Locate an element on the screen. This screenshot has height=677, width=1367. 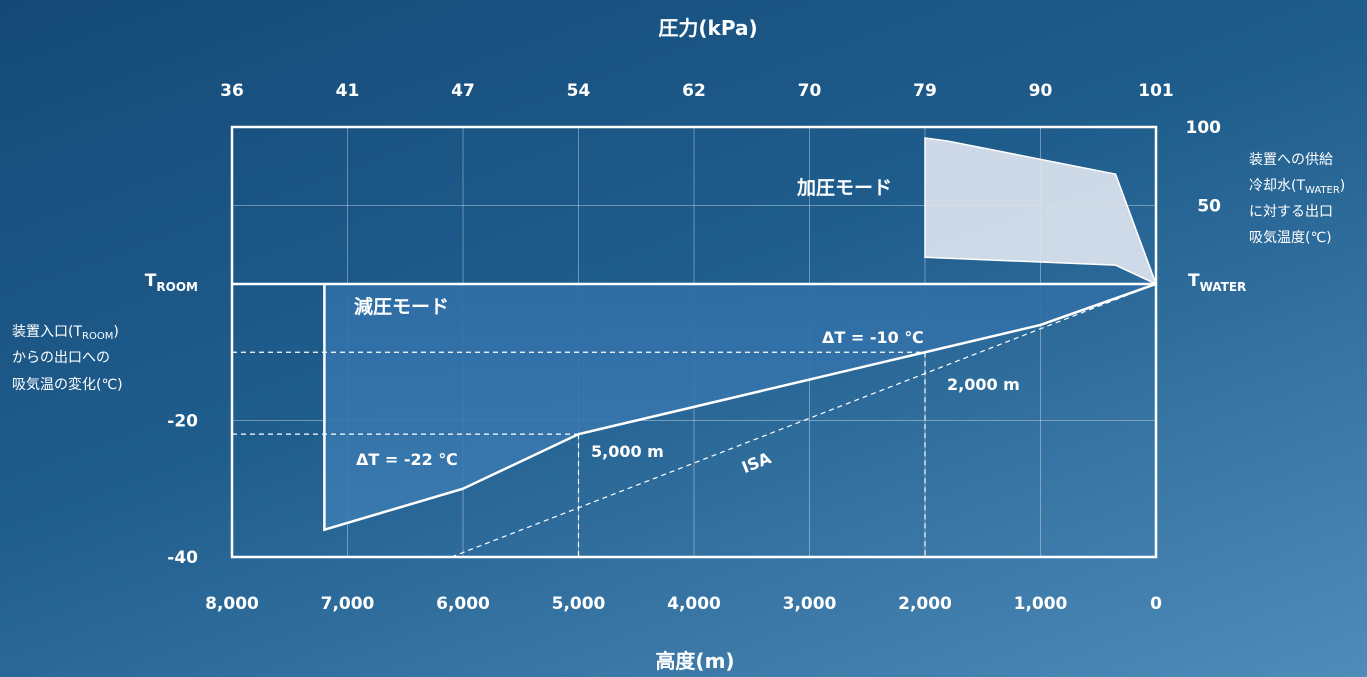
right-axis-note: 装置への供給 冷却水(TWATER) に対する出口 吸気温度(℃) is located at coordinates (1297, 199).